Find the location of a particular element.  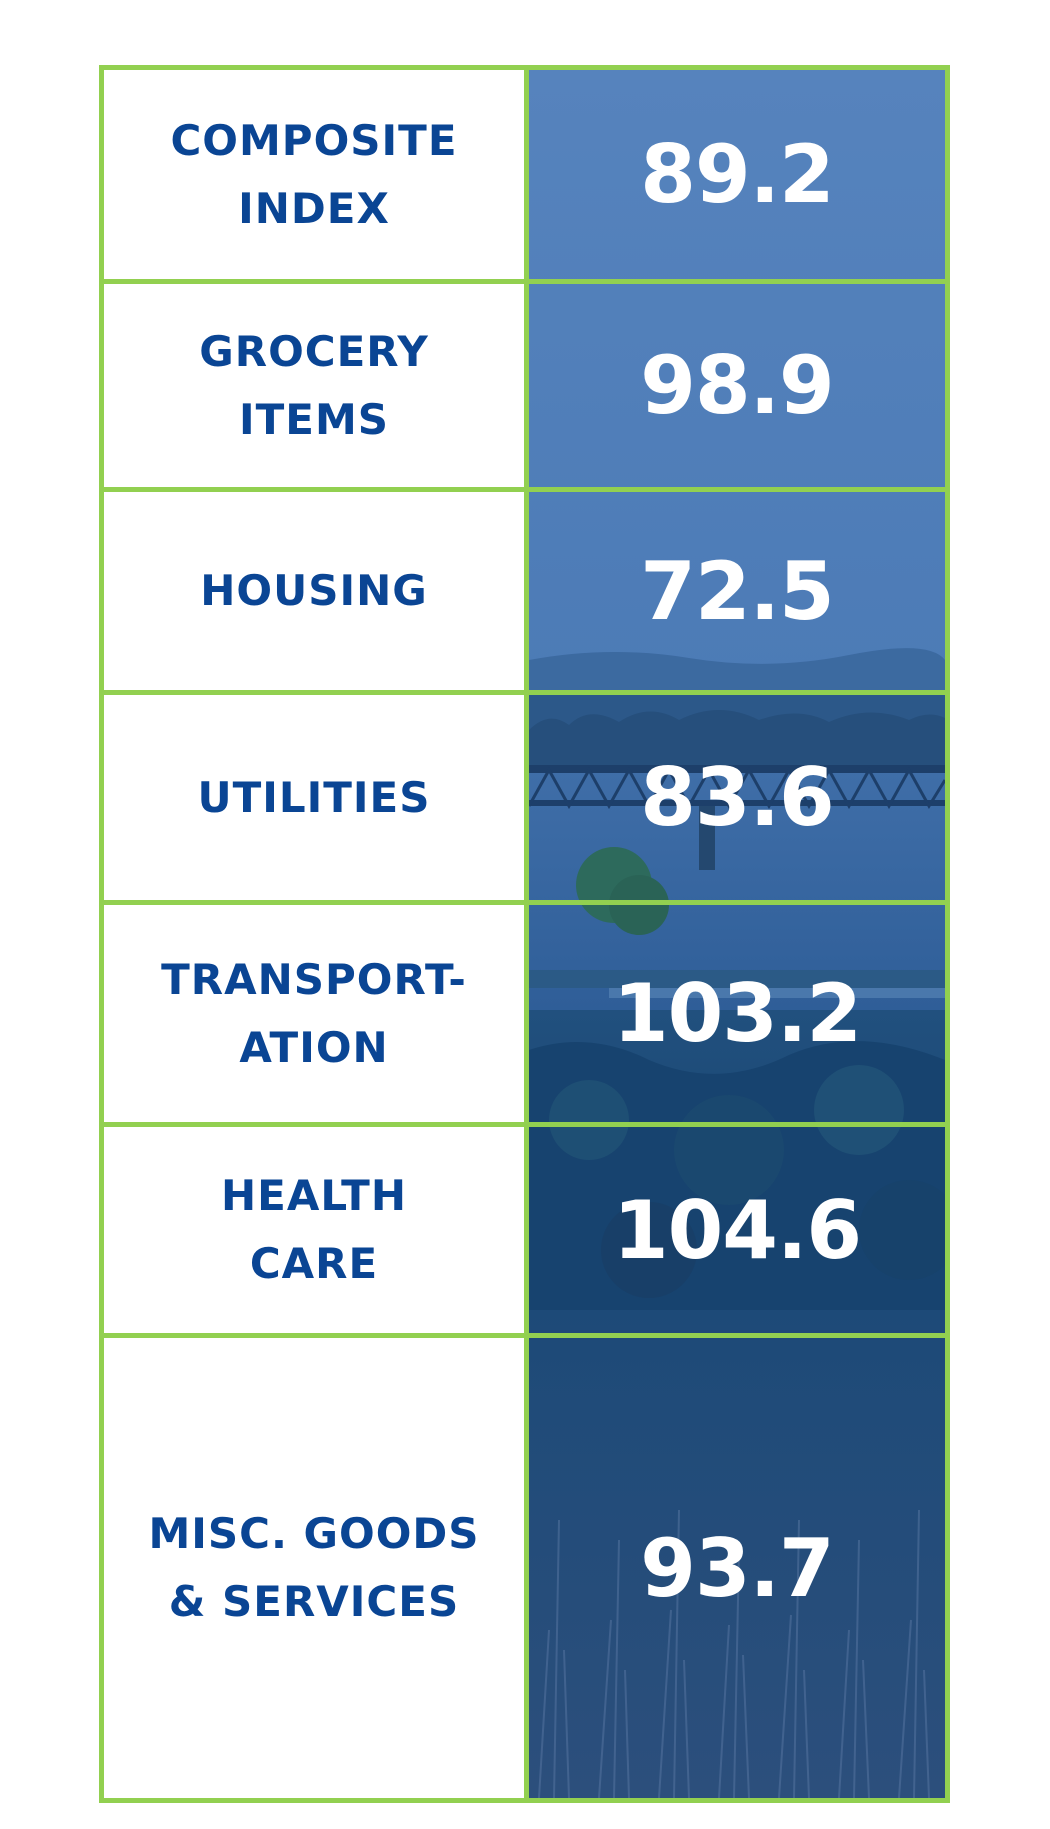

table-row: Transport-ation 103.2 is located at coordinates (524, 1013).